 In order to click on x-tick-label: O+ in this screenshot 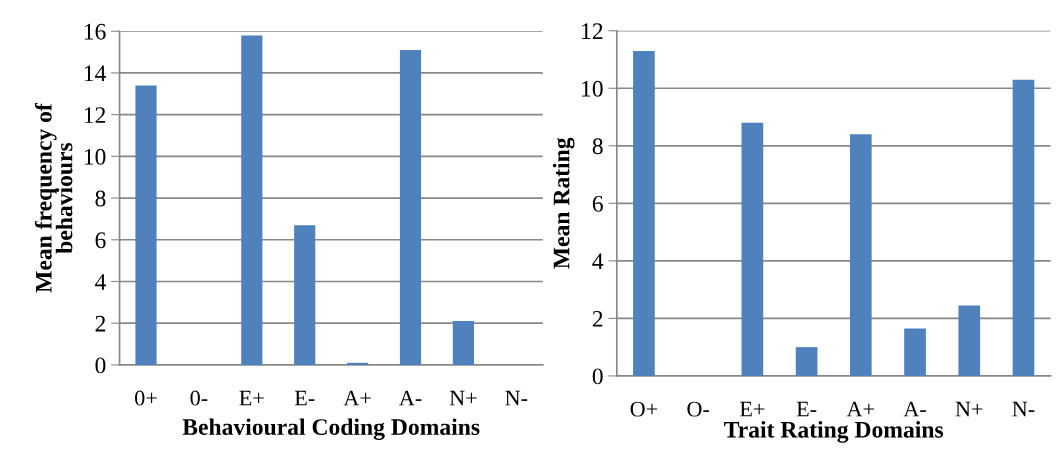, I will do `click(644, 409)`.